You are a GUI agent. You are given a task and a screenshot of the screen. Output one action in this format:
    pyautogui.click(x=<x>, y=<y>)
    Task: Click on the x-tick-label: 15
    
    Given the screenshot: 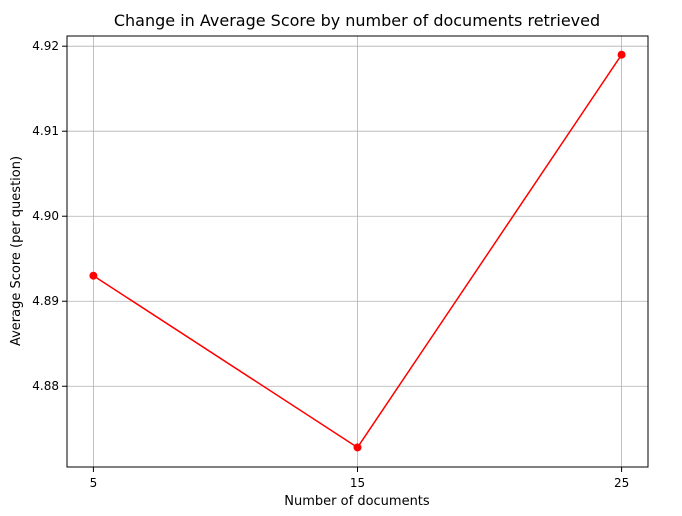 What is the action you would take?
    pyautogui.click(x=357, y=483)
    